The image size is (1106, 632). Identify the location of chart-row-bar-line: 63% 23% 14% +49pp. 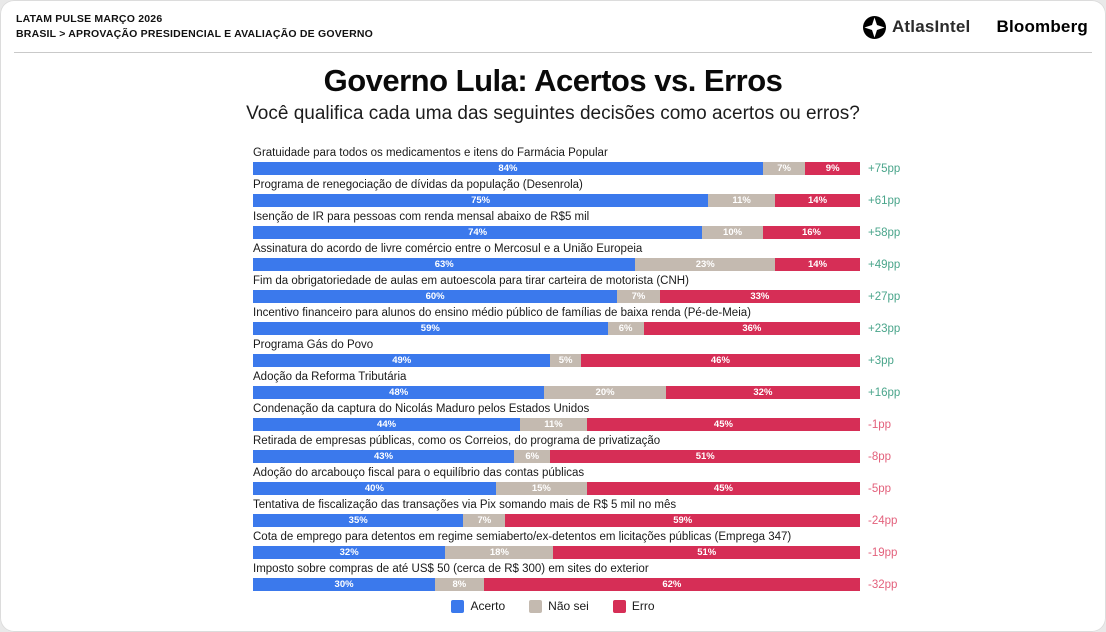
(603, 264).